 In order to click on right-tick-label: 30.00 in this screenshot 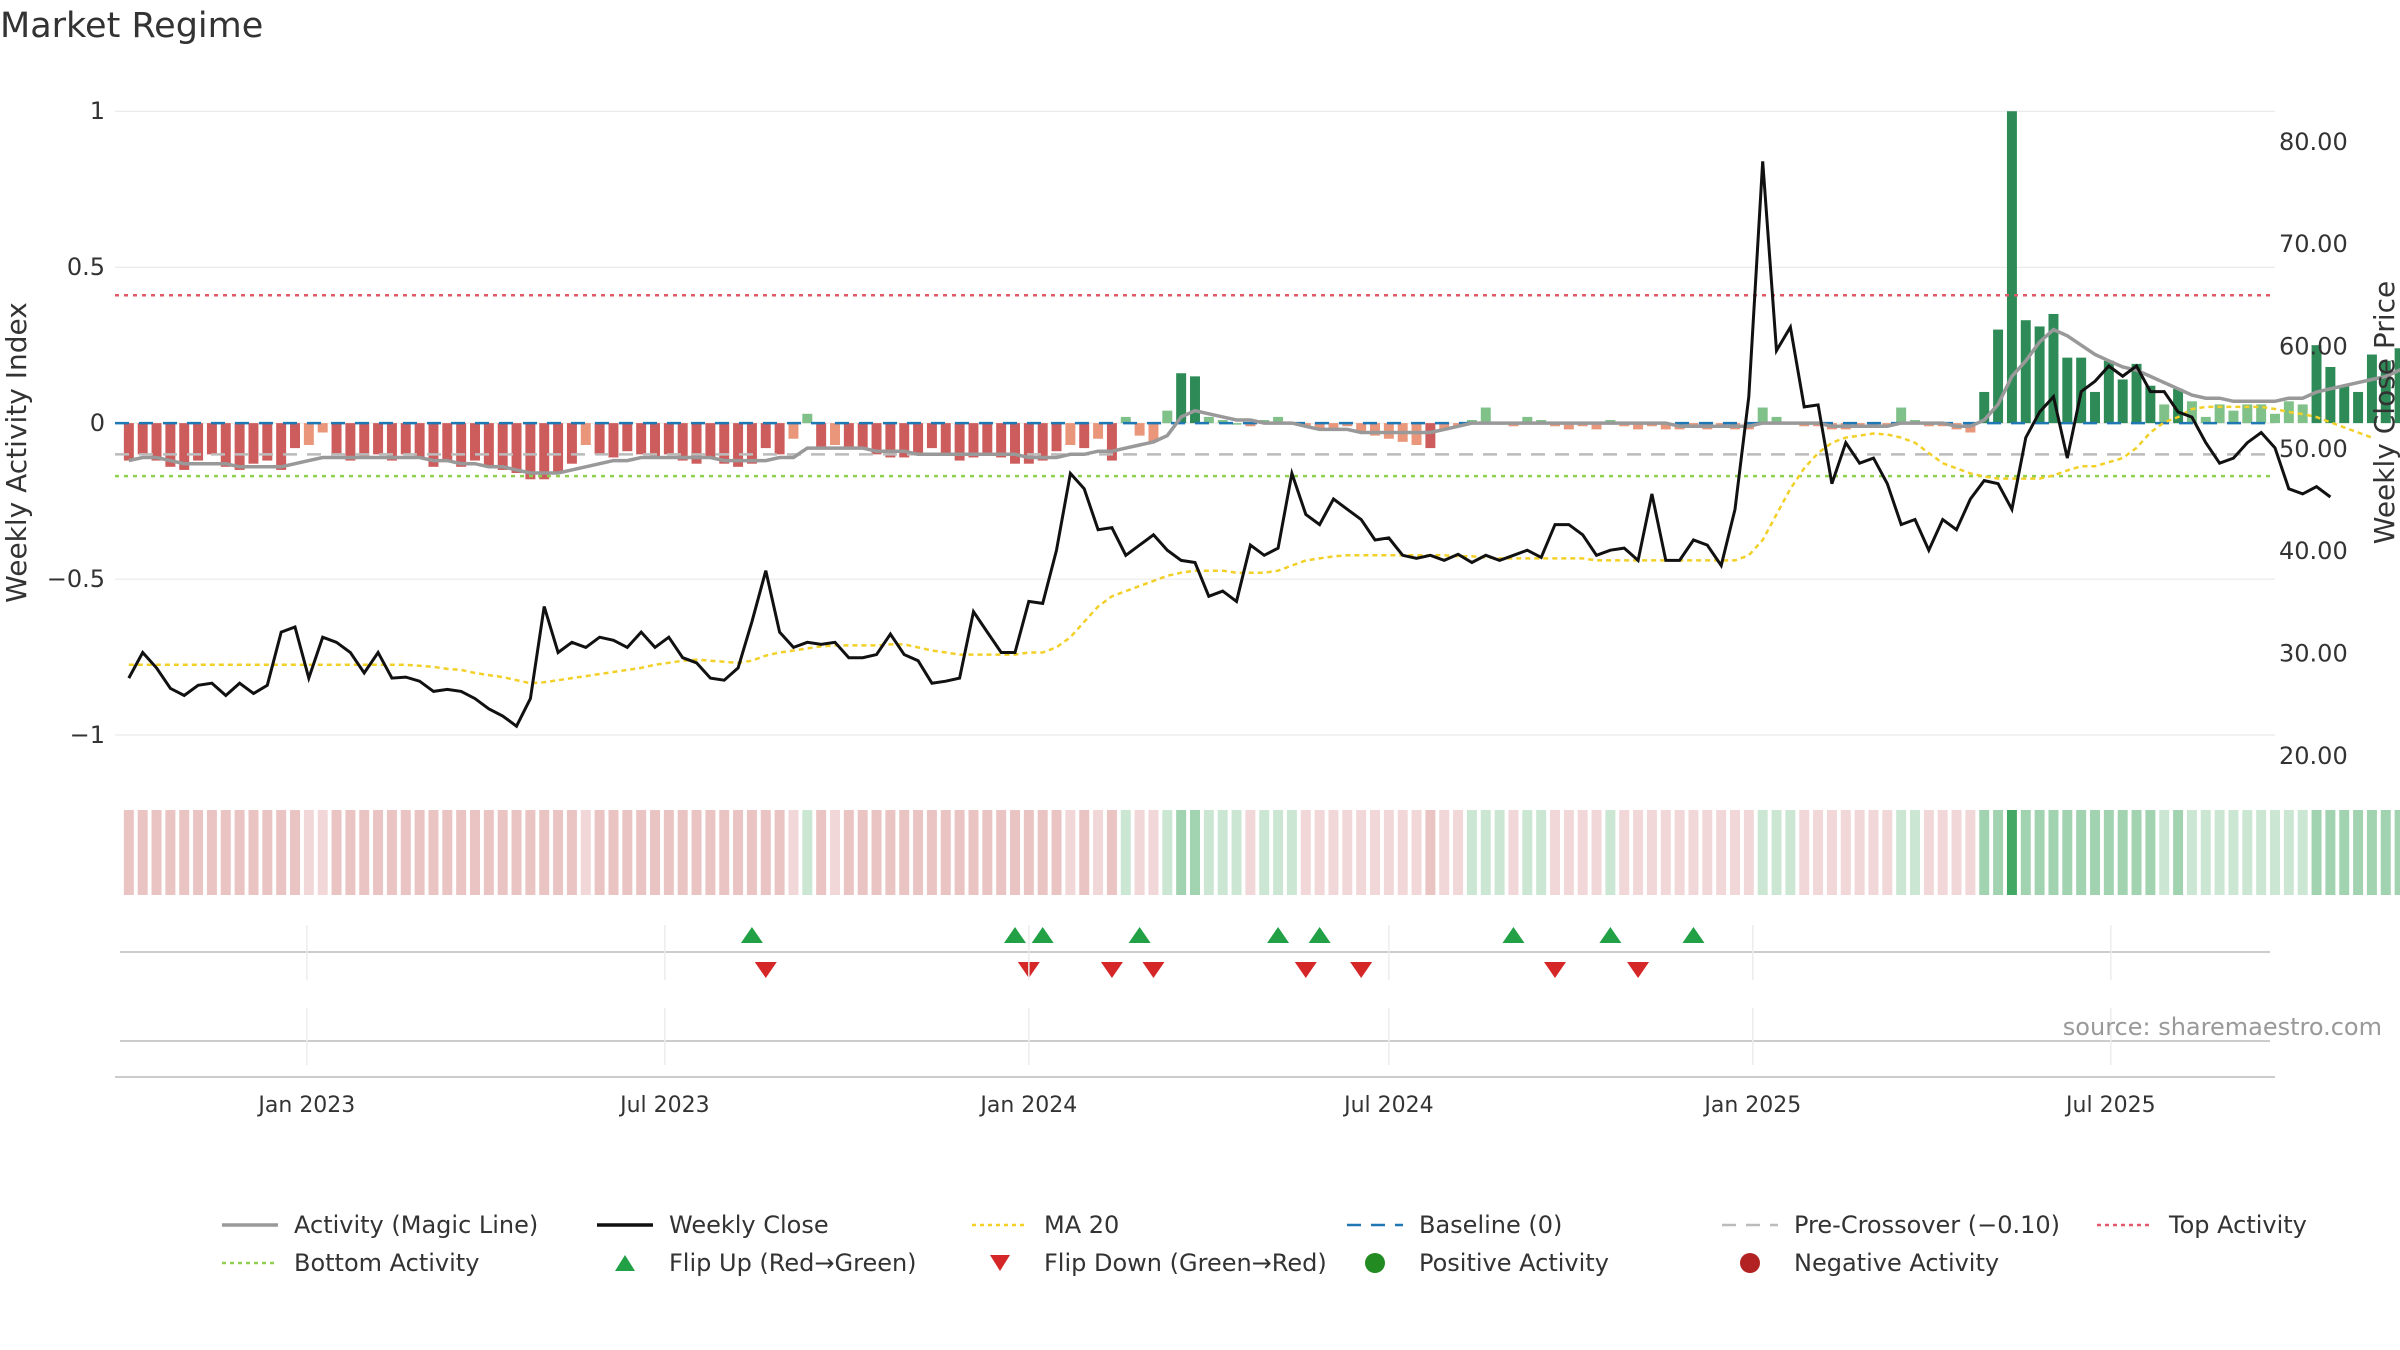, I will do `click(2313, 654)`.